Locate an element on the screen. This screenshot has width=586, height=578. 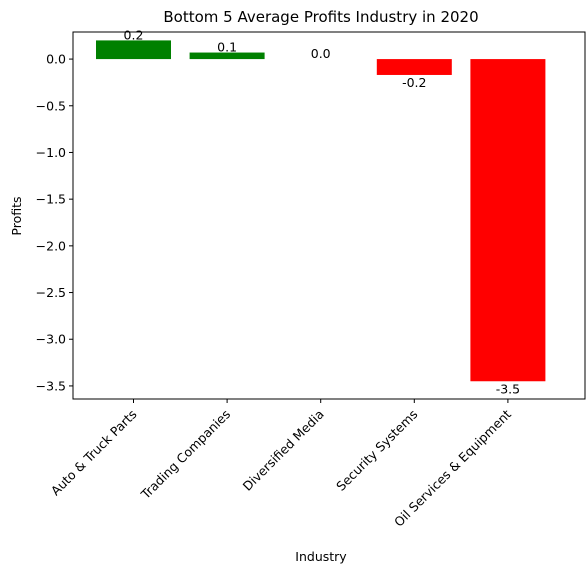
bar-value-label: -3.5 is located at coordinates (508, 388).